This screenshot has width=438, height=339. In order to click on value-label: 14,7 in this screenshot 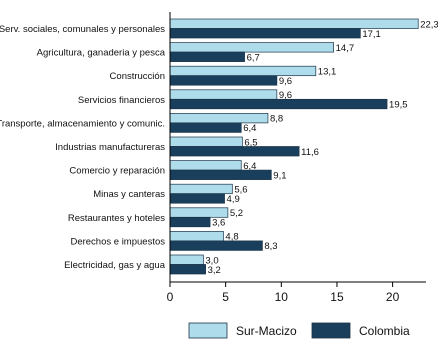, I will do `click(345, 48)`.